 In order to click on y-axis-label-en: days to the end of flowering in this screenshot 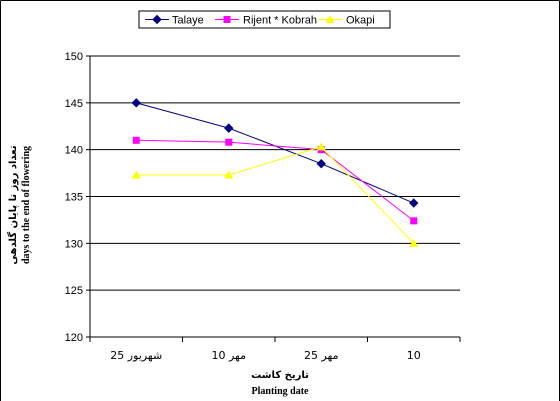, I will do `click(26, 205)`.